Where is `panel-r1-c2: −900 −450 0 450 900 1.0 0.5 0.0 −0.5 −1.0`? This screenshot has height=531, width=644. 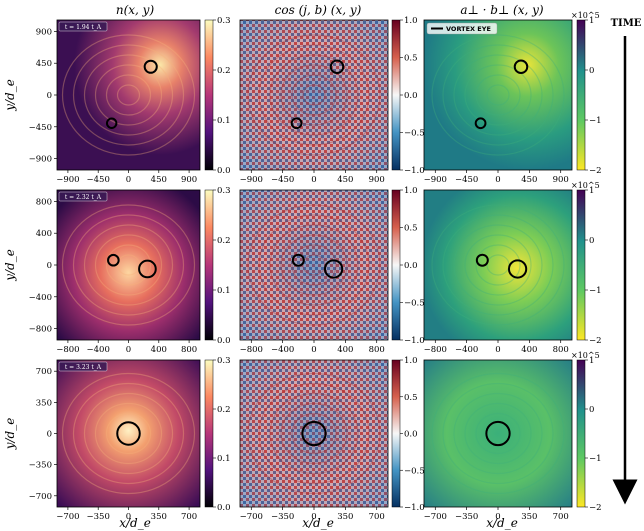 panel-r1-c2: −900 −450 0 450 900 1.0 0.5 0.0 −0.5 −1.0 is located at coordinates (332, 100).